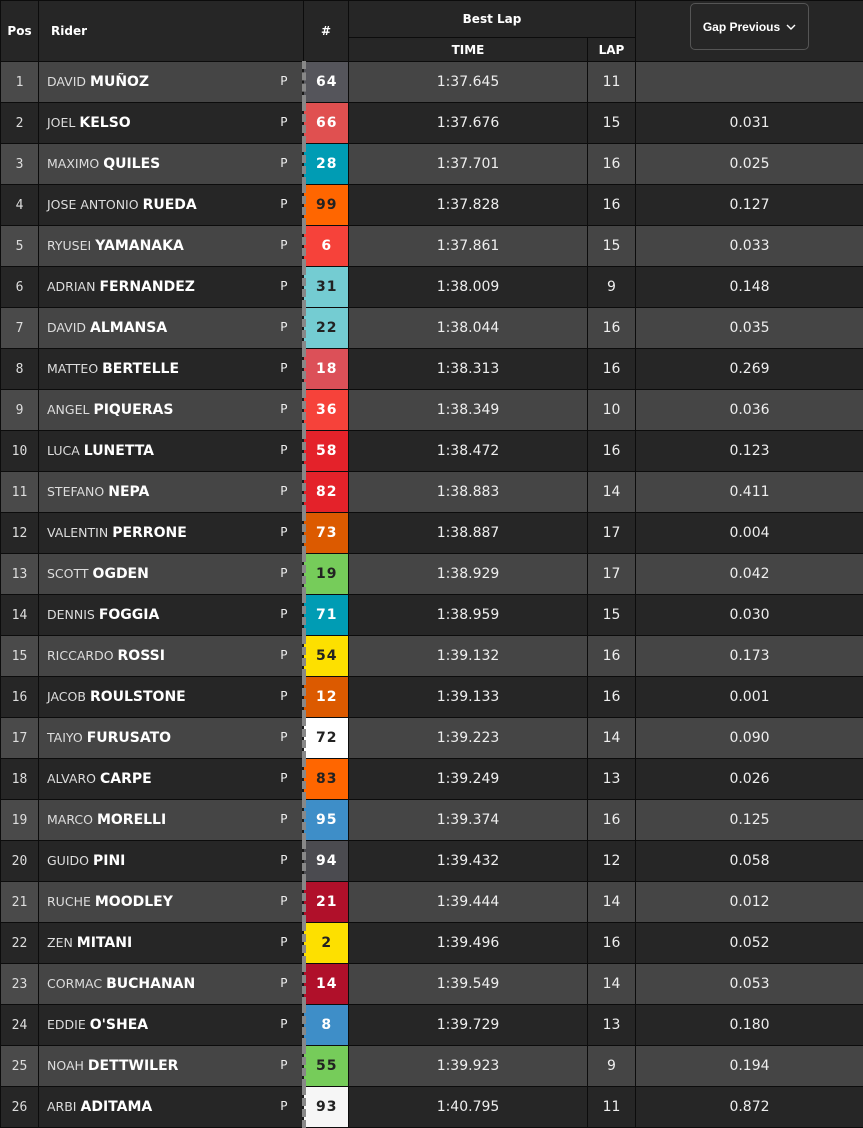  I want to click on rider-first-name: ZEN, so click(60, 942).